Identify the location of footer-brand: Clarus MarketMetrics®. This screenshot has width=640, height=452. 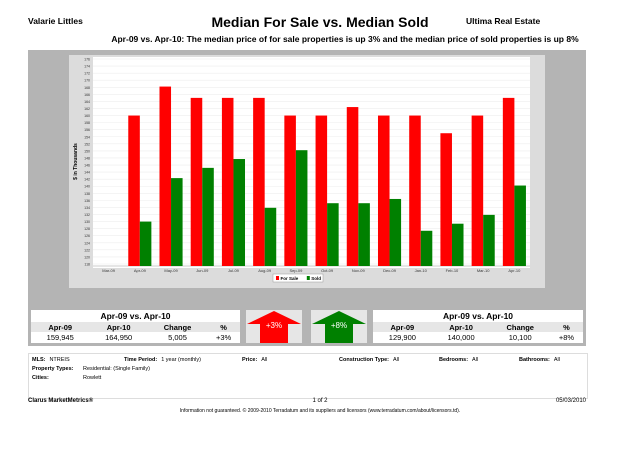
(61, 401).